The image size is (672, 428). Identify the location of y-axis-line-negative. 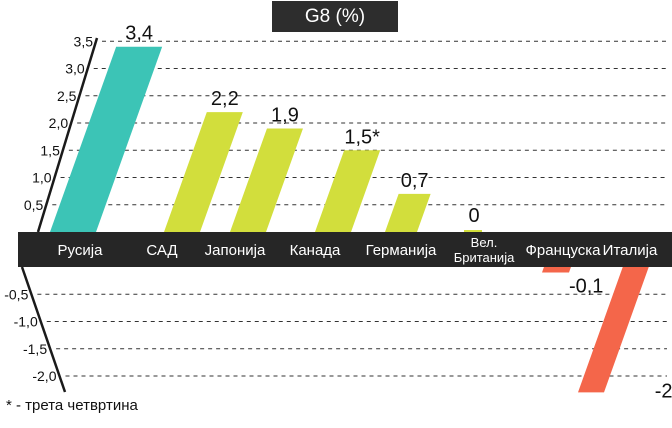
(43, 329).